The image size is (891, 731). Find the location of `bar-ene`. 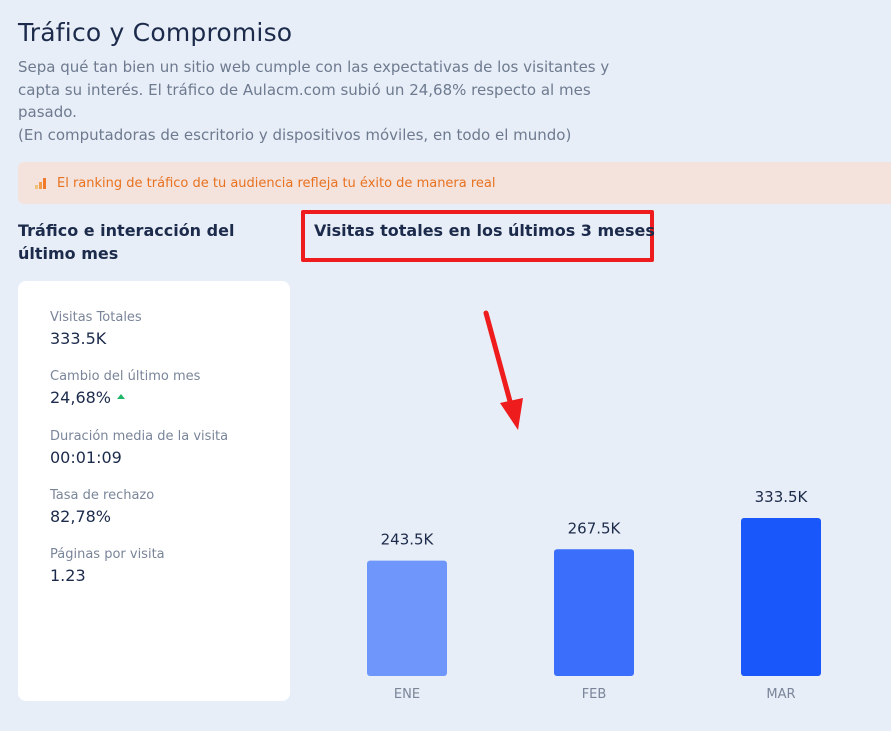

bar-ene is located at coordinates (407, 618).